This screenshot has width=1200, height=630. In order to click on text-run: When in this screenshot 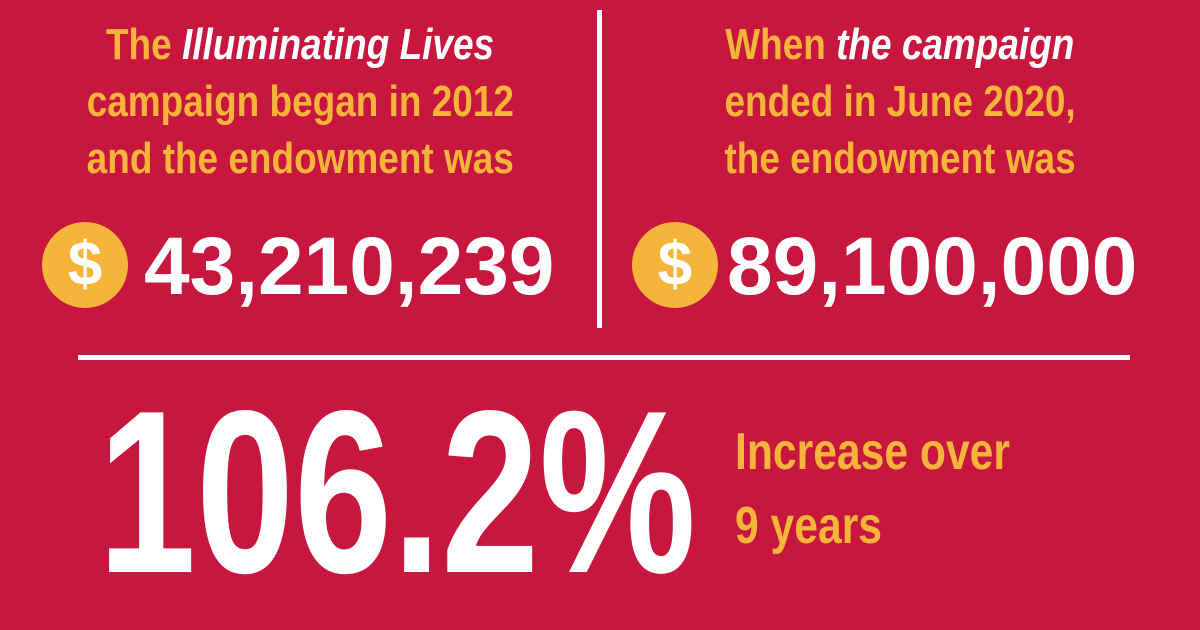, I will do `click(781, 44)`.